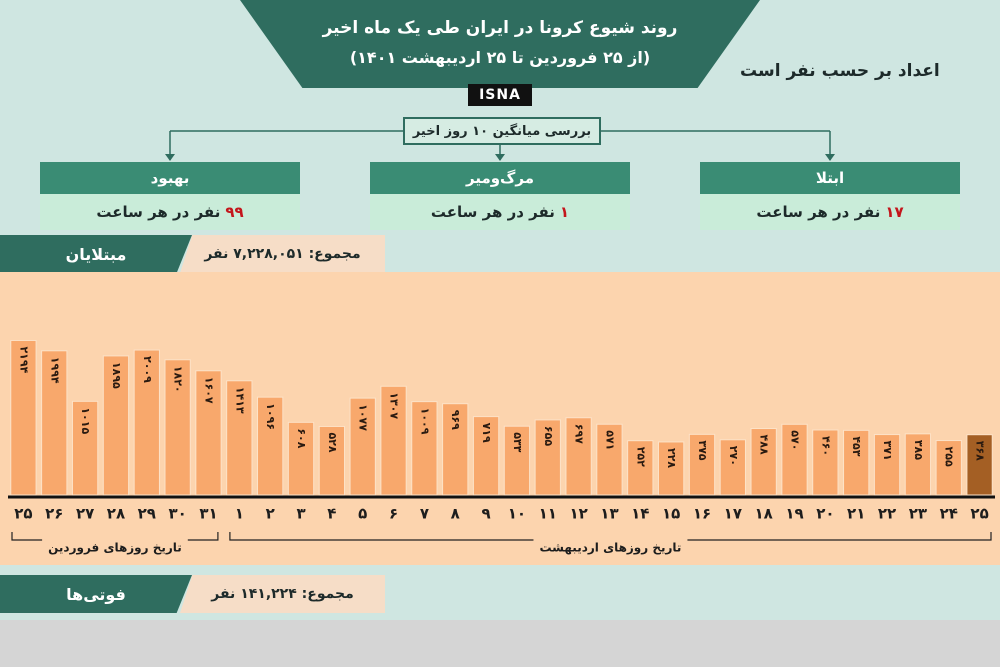 This screenshot has height=667, width=1000. Describe the element at coordinates (500, 592) in the screenshot. I see `deaths-band: فوتی‌ها مجموع: ۱۴۱,۲۲۴ نفر` at that location.